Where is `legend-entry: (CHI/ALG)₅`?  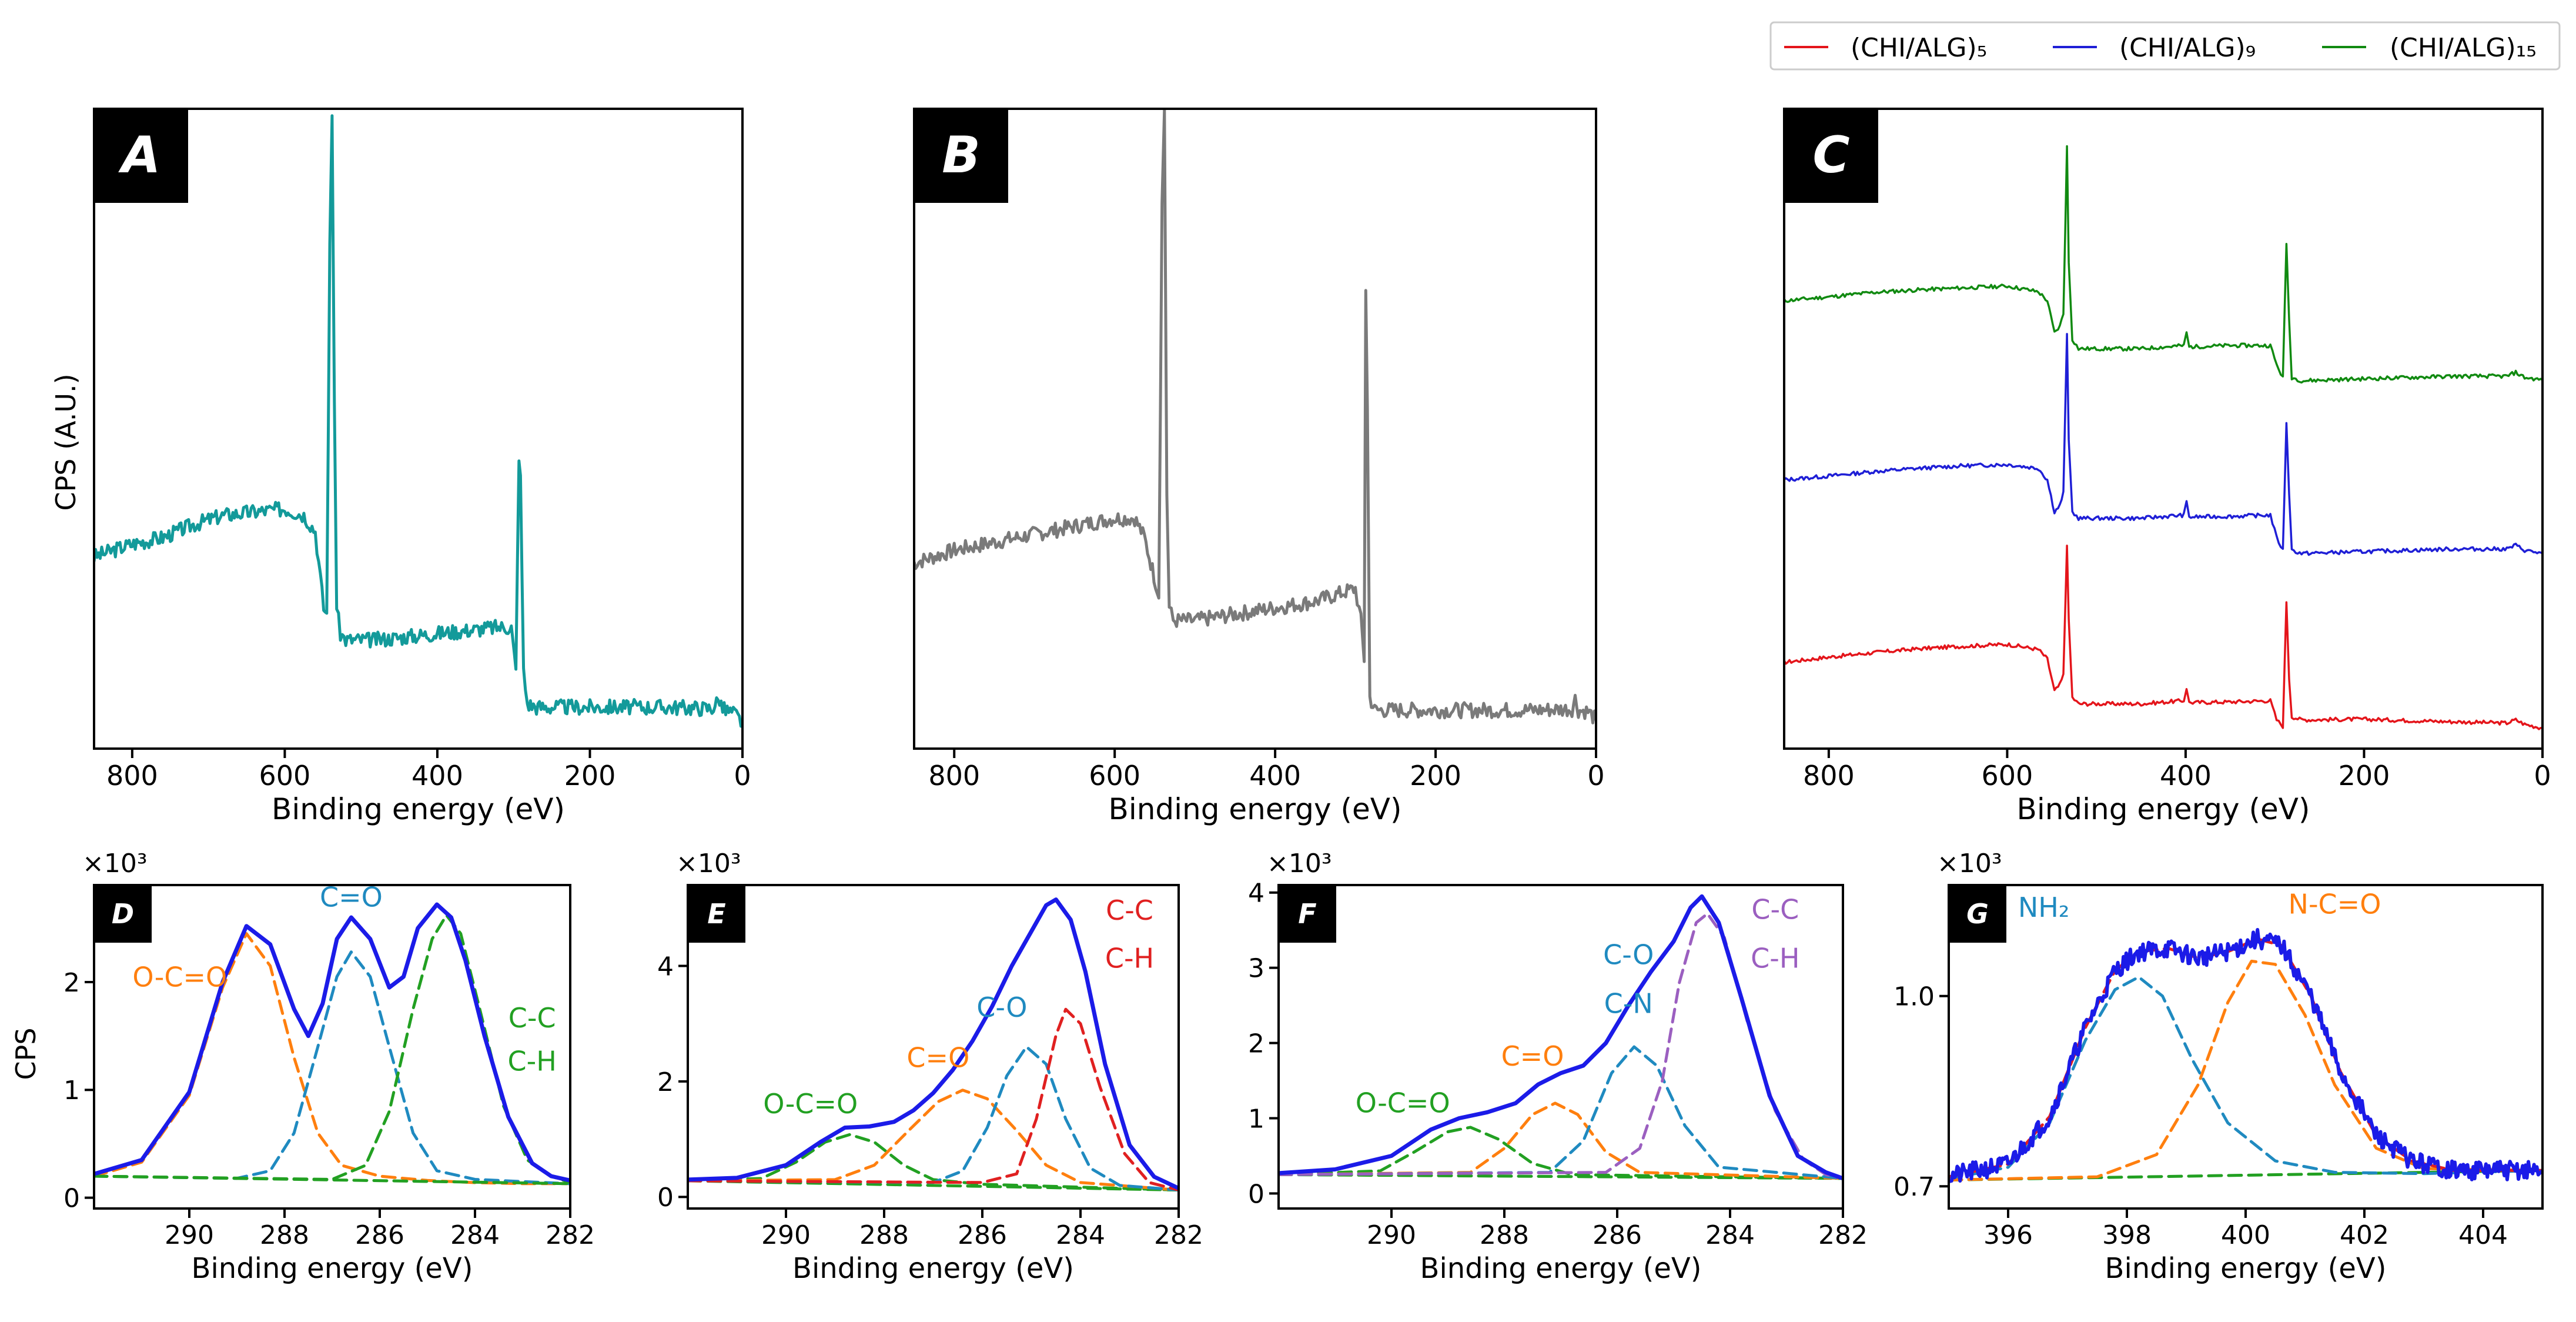
legend-entry: (CHI/ALG)₅ is located at coordinates (1885, 48).